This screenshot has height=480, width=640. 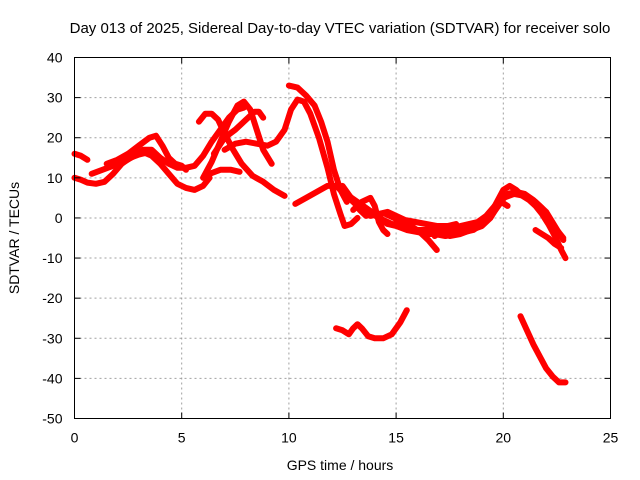 What do you see at coordinates (52, 258) in the screenshot?
I see `y-tick-label: -10` at bounding box center [52, 258].